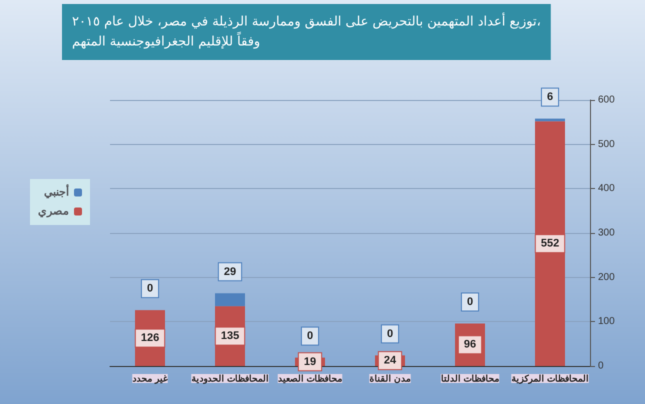  Describe the element at coordinates (390, 360) in the screenshot. I see `data-label: 24` at that location.